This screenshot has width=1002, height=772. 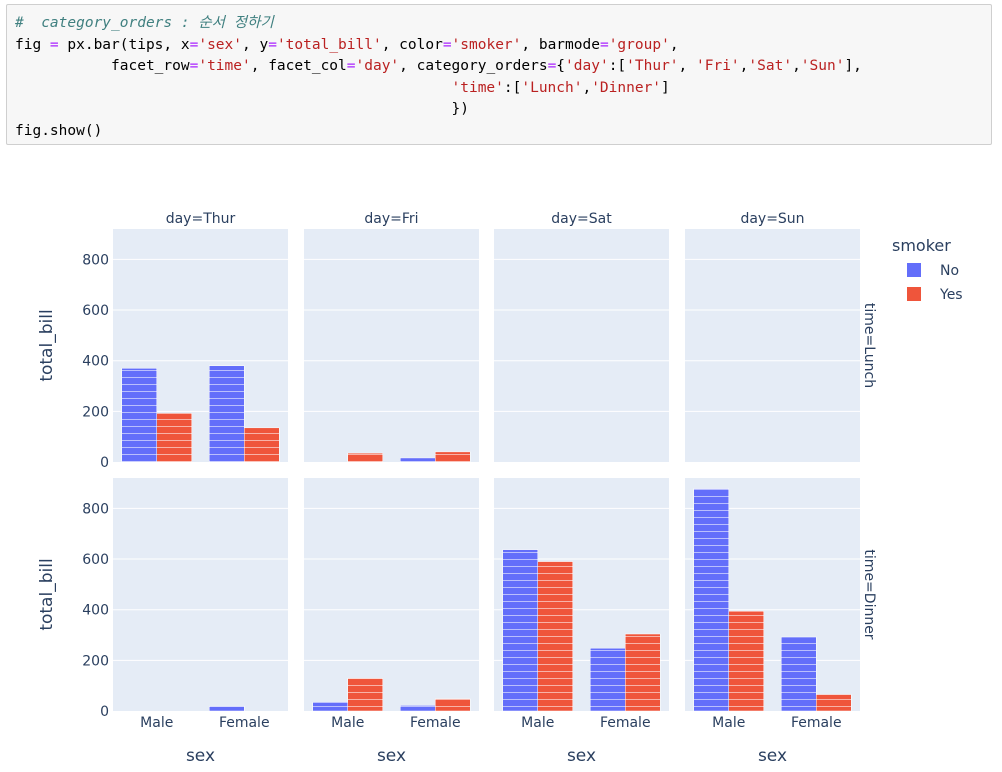 What do you see at coordinates (412, 44) in the screenshot?
I see `code-token: , color` at bounding box center [412, 44].